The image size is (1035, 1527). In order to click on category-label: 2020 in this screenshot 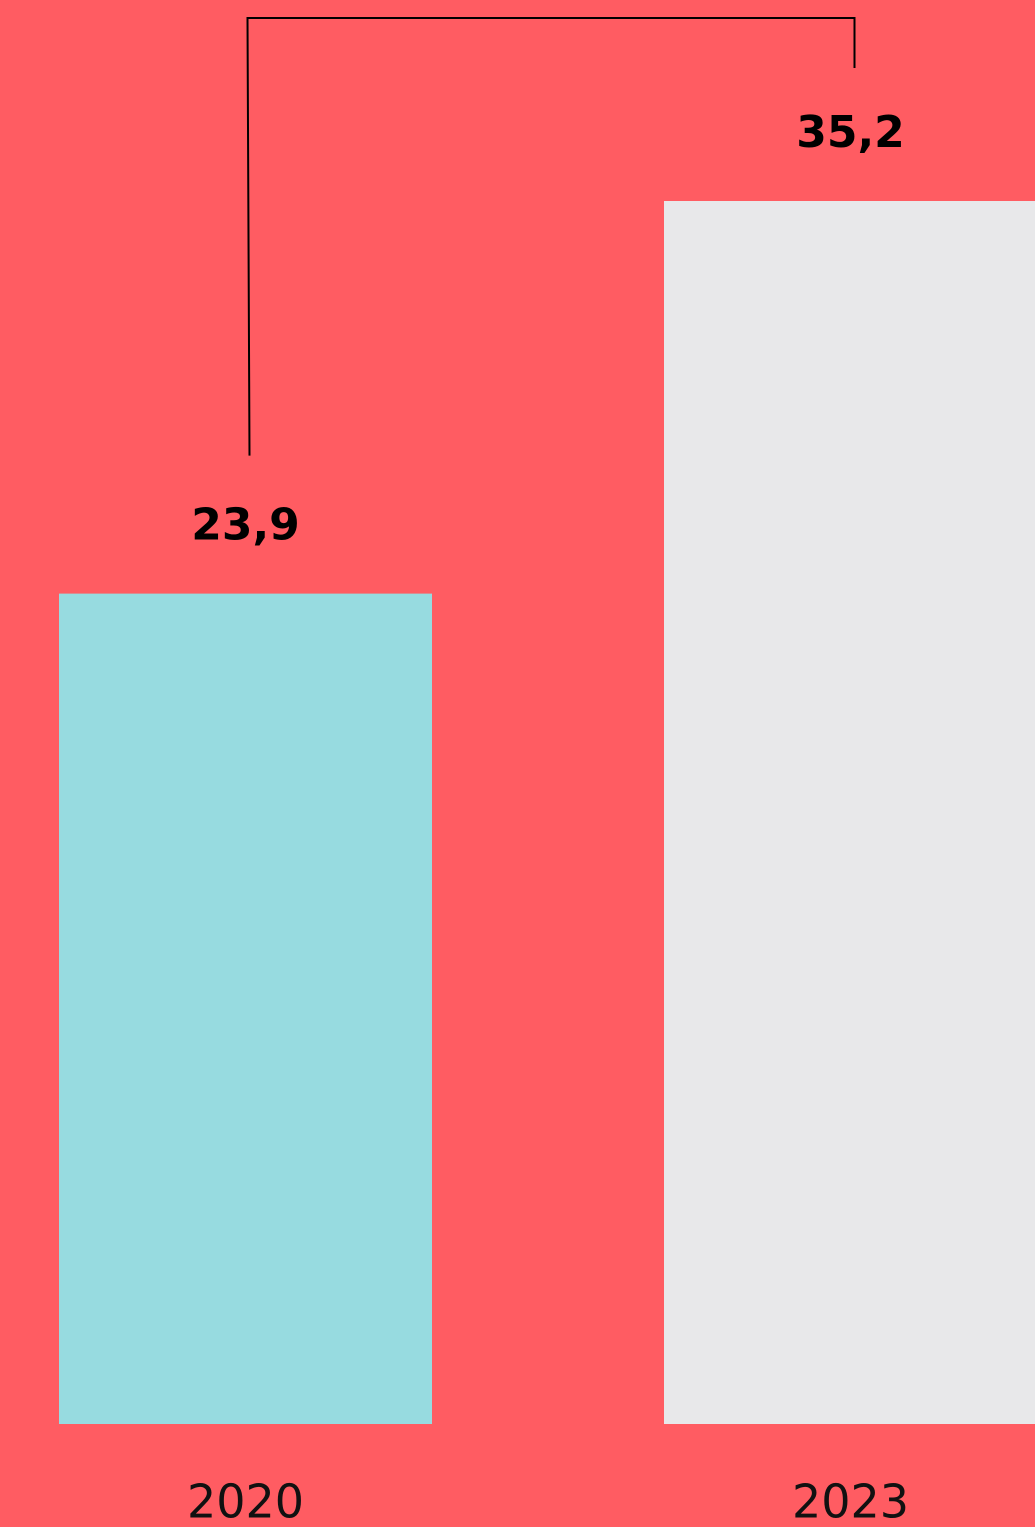, I will do `click(245, 1501)`.